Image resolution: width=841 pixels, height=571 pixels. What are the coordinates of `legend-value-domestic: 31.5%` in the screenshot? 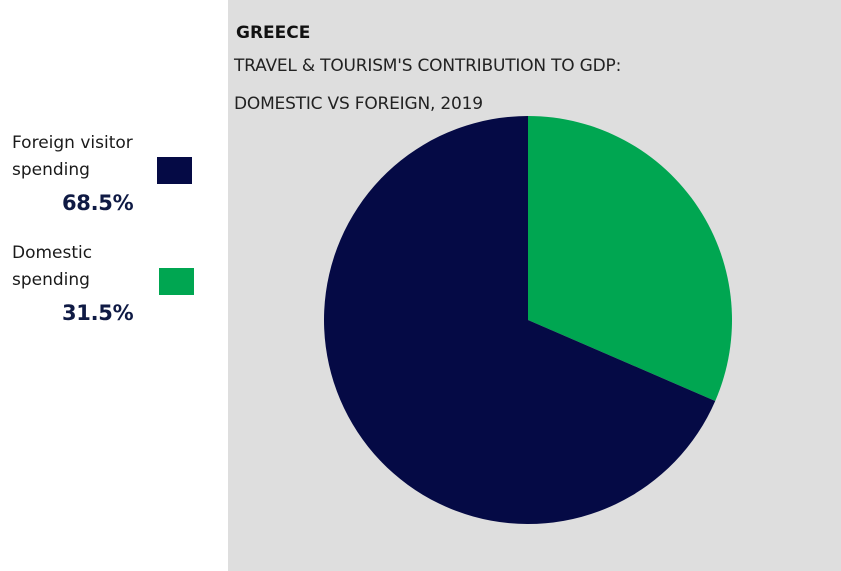 It's located at (98, 313).